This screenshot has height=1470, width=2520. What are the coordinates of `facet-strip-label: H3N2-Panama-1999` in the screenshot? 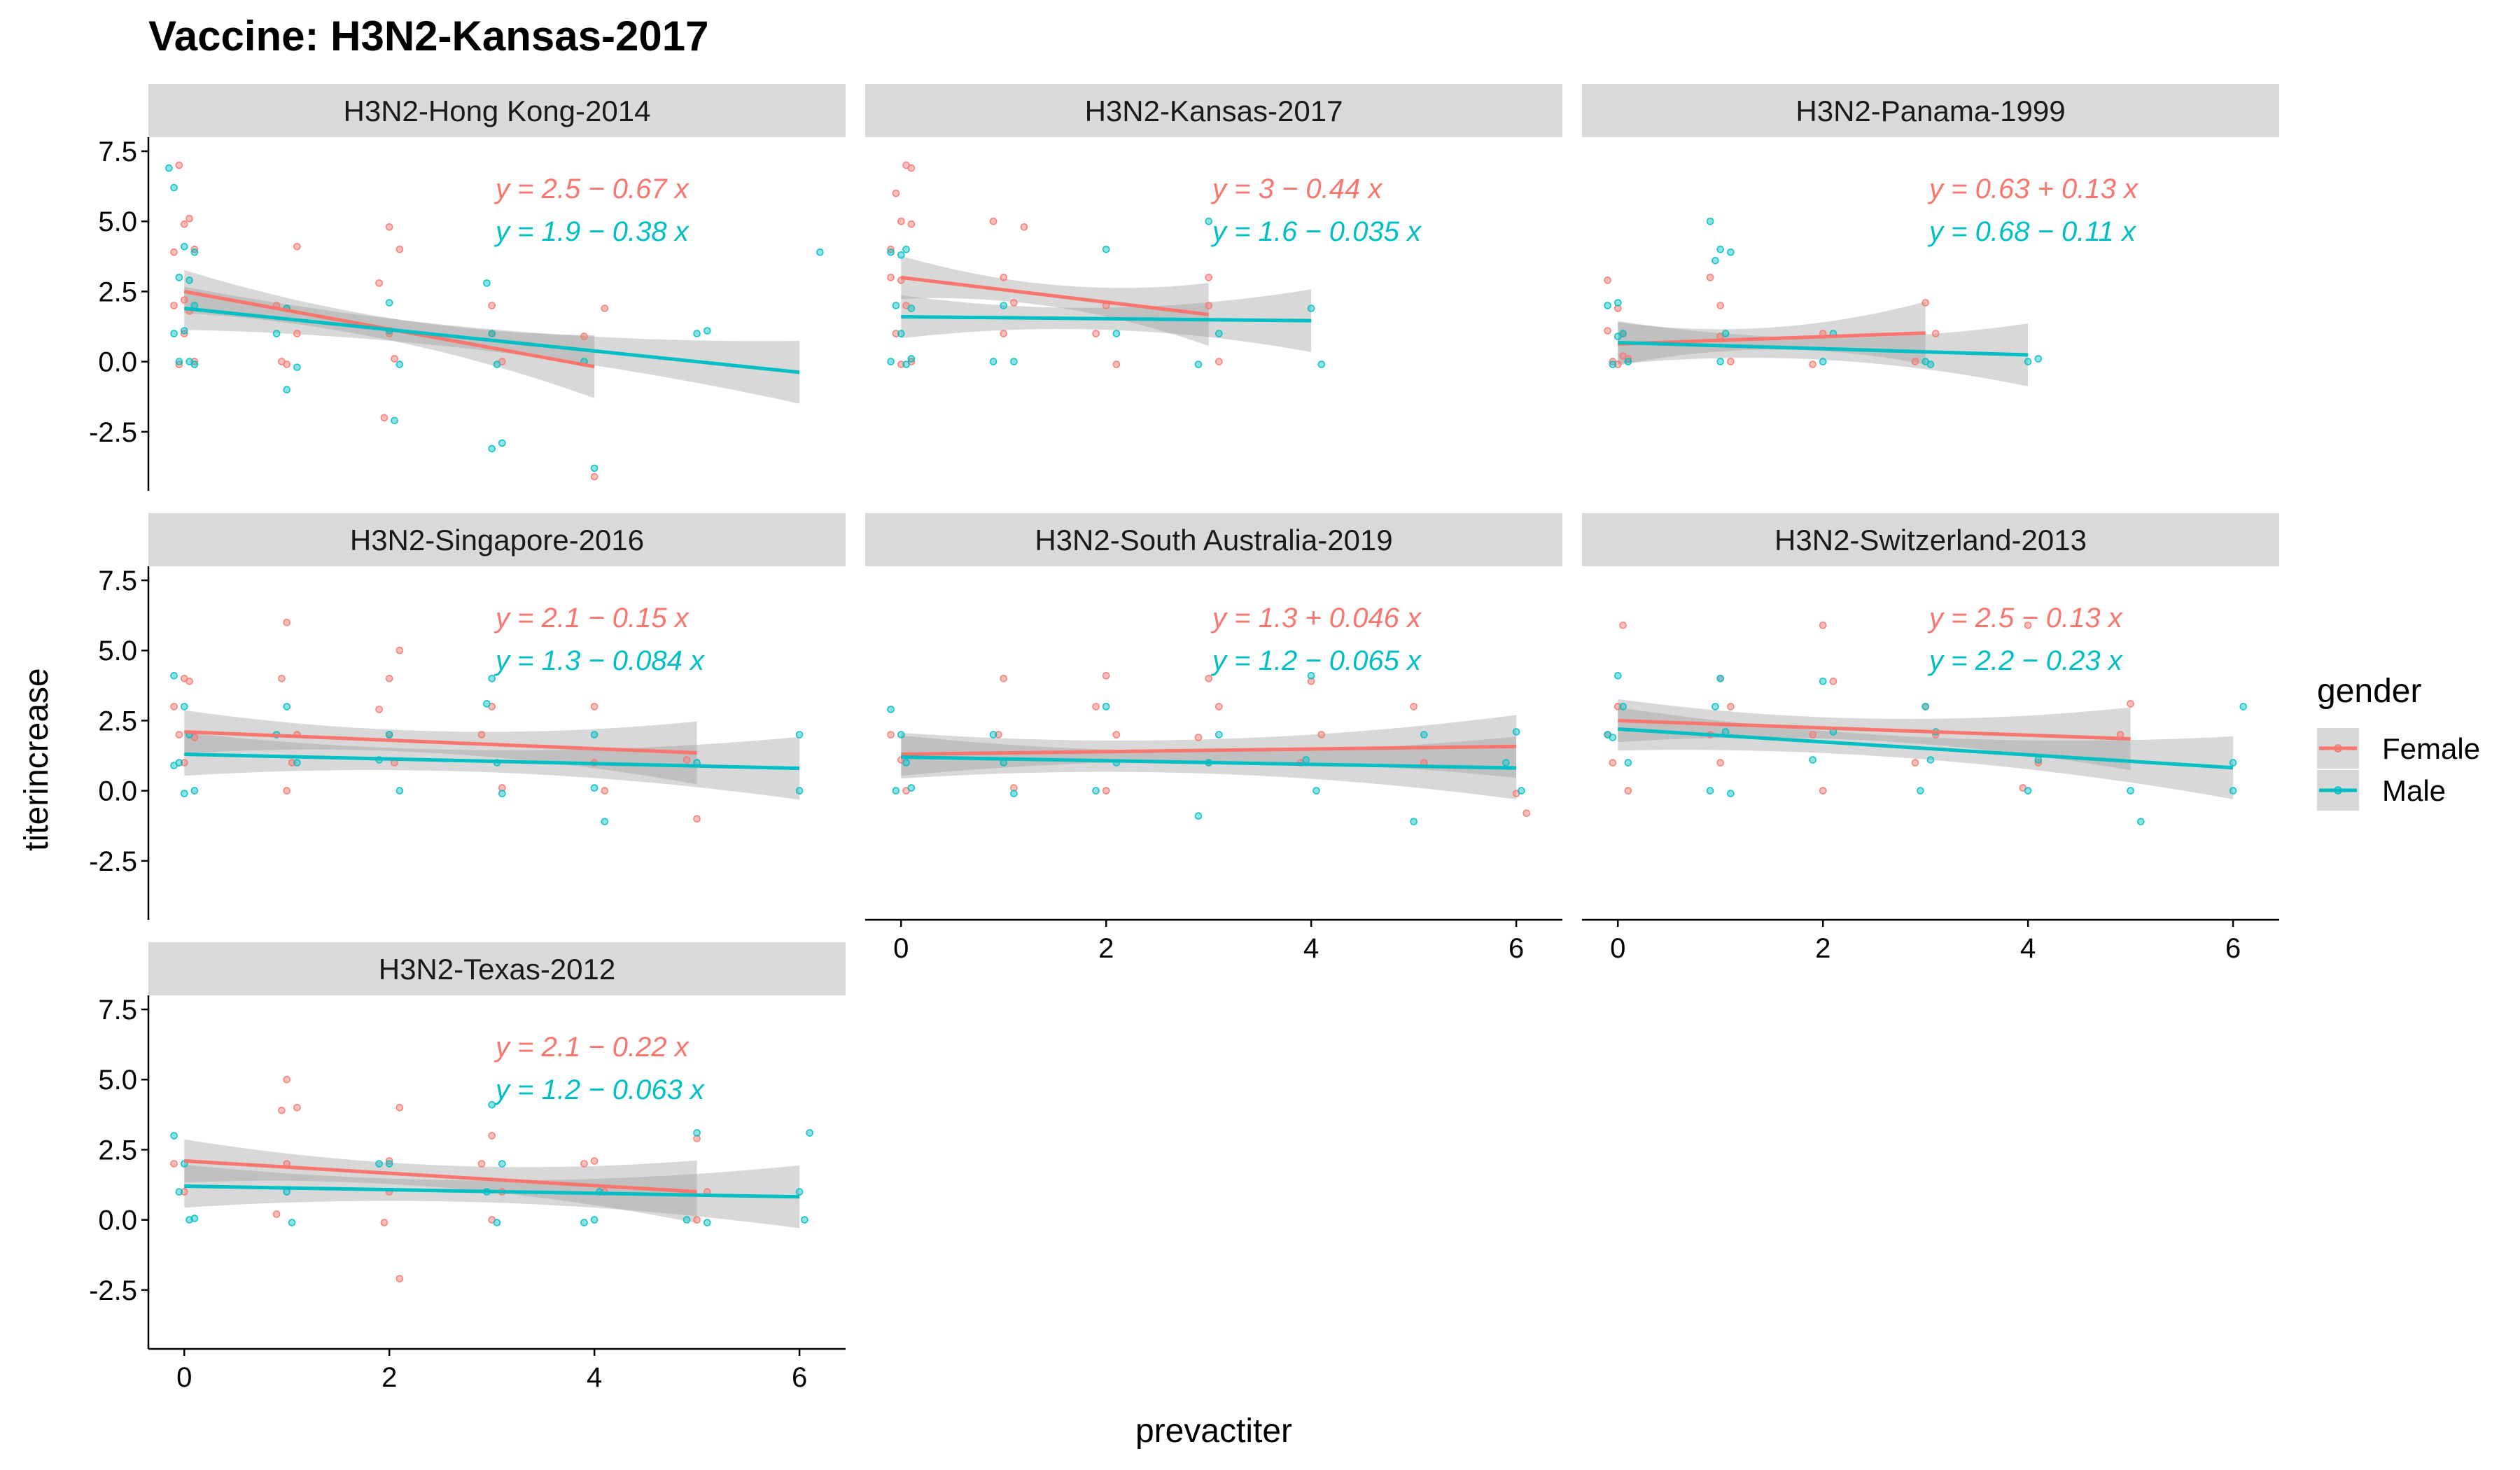 It's located at (1930, 110).